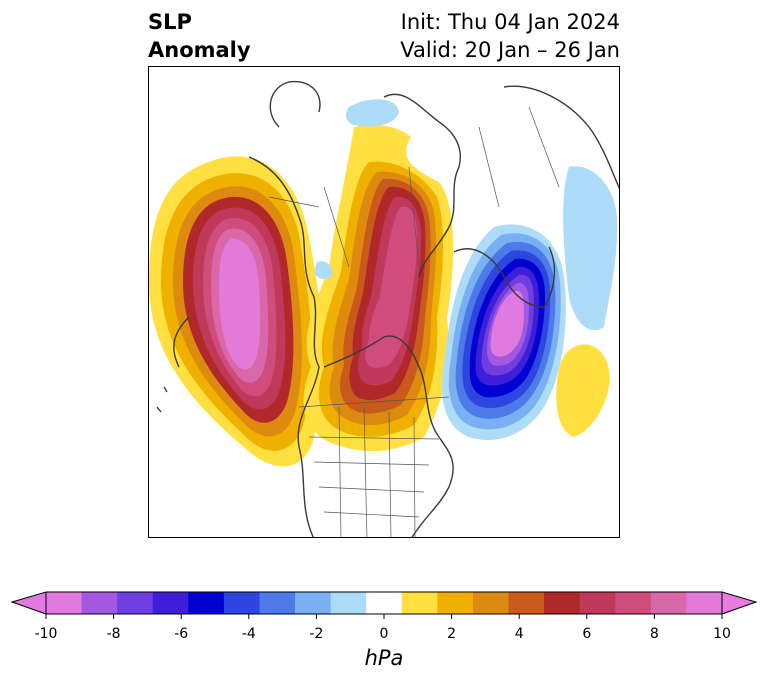 Image resolution: width=768 pixels, height=684 pixels. What do you see at coordinates (248, 634) in the screenshot?
I see `colorbar-tick-label: -4` at bounding box center [248, 634].